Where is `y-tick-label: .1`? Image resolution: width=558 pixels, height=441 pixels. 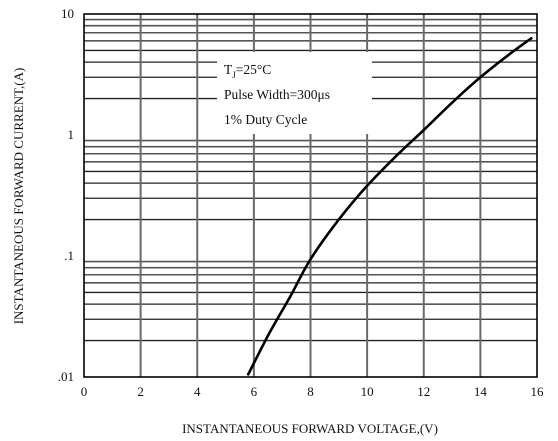 y-tick-label: .1 is located at coordinates (69, 255).